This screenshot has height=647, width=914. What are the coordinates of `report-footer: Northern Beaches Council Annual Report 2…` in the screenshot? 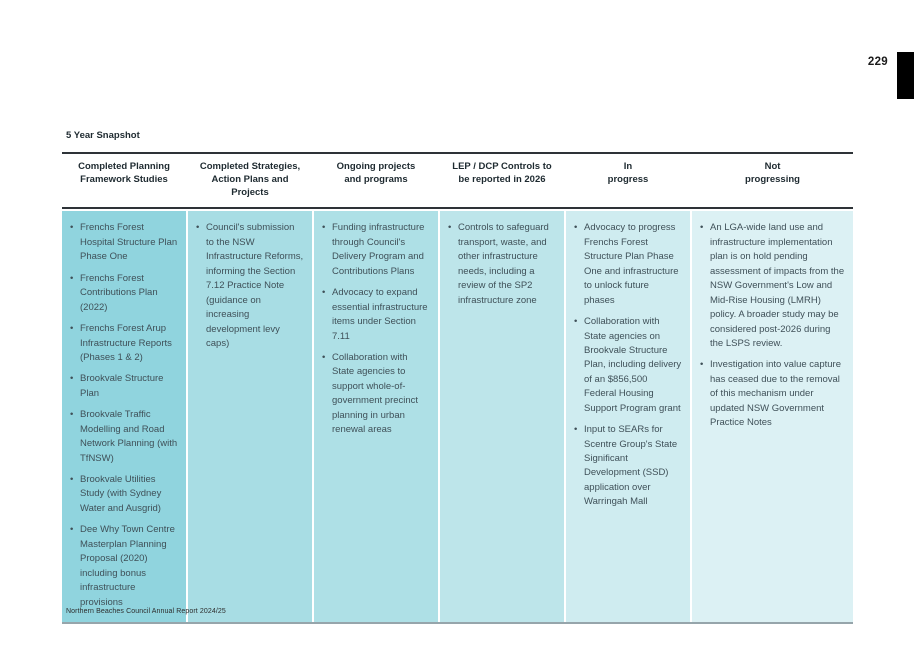 It's located at (146, 611).